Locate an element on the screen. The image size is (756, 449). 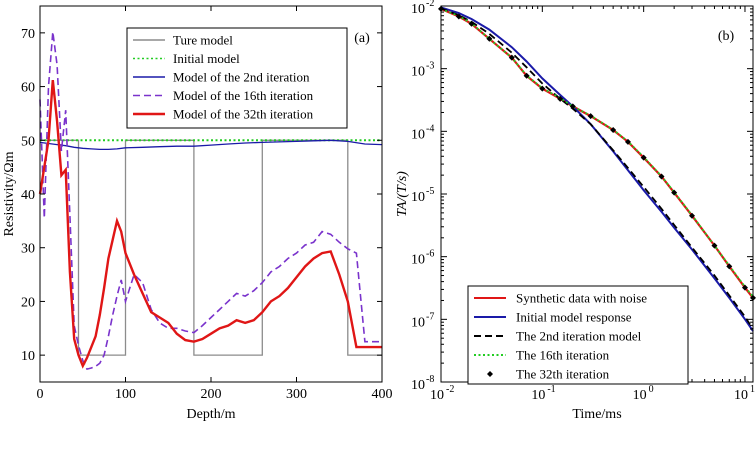
panel-b-y-tick-exponent: -8 is located at coordinates (430, 379).